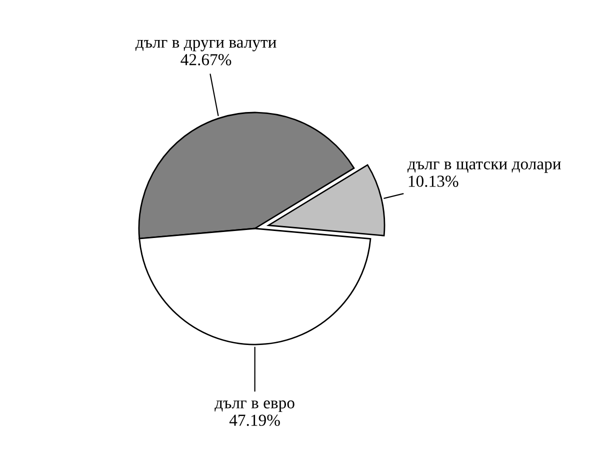  What do you see at coordinates (254, 420) in the screenshot?
I see `data-label: 47.19%` at bounding box center [254, 420].